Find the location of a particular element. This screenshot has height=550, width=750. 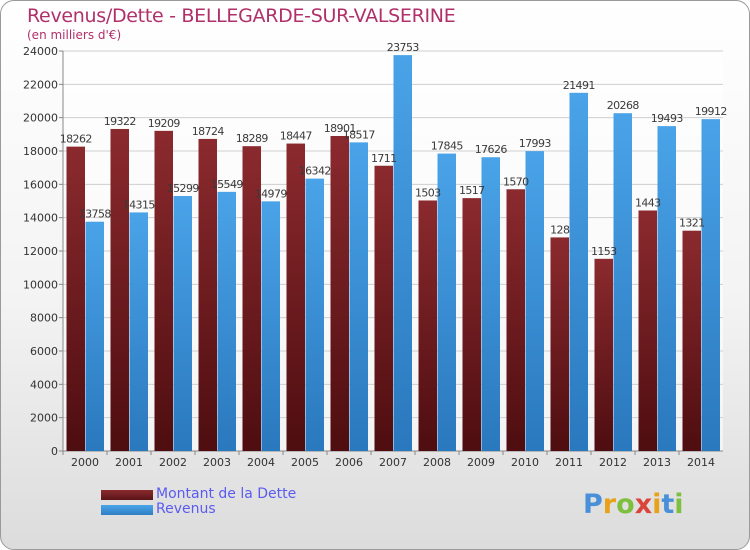

logo-letter: x is located at coordinates (643, 504).